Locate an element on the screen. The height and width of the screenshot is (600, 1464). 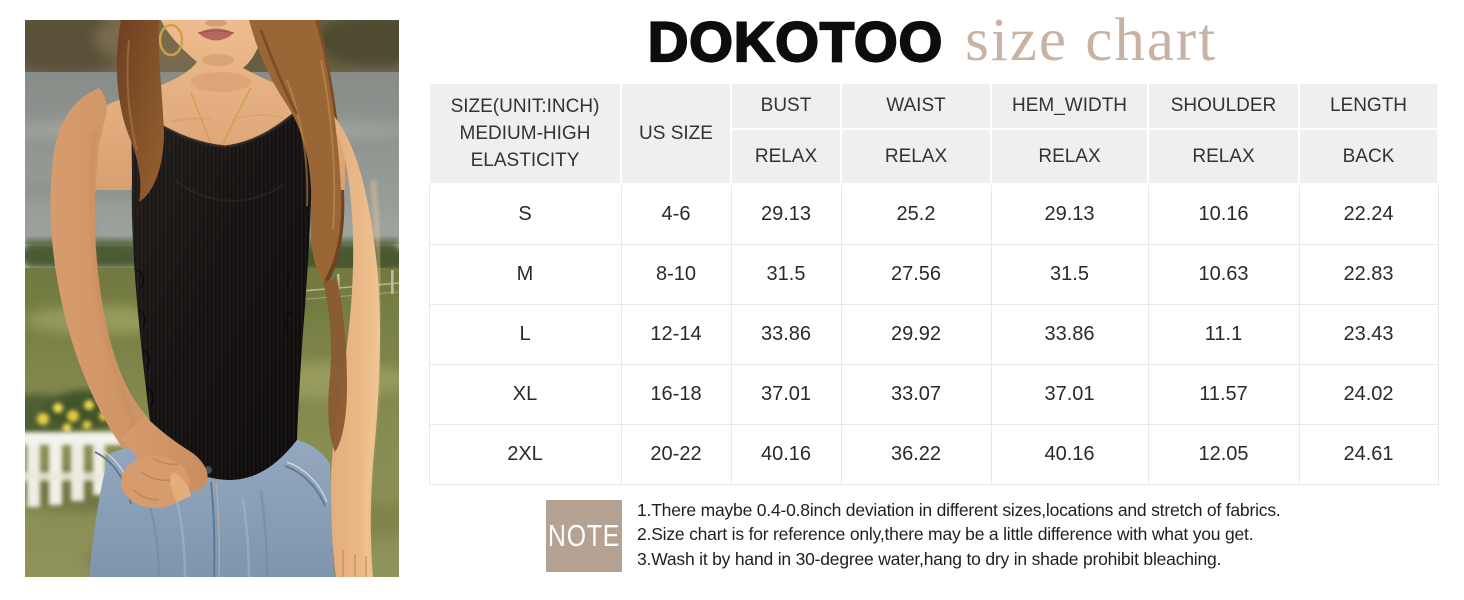
header-size-unit-cell: SIZE(UNIT:INCH) MEDIUM-HIGH ELASTICITY is located at coordinates (525, 133).